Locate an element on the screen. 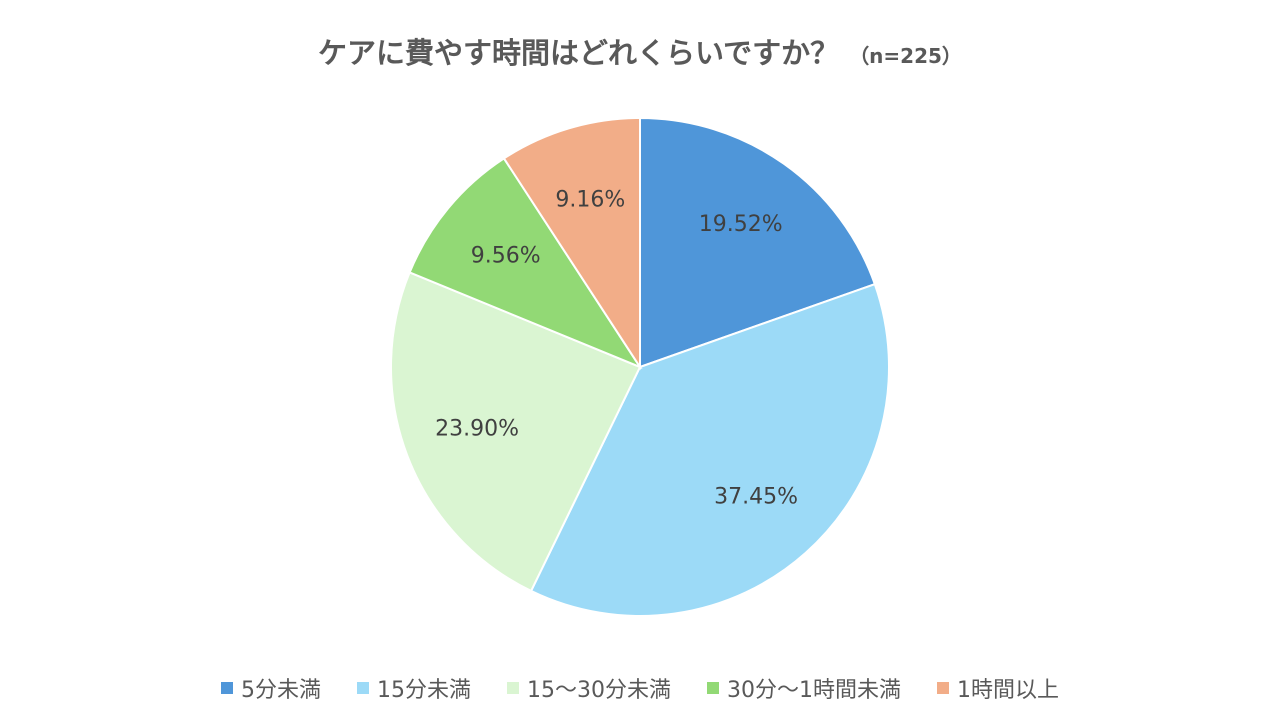  chart-legend: 5分未満 15分未満 15～30分未満 30分～1時間未満 1時間以上 is located at coordinates (640, 688).